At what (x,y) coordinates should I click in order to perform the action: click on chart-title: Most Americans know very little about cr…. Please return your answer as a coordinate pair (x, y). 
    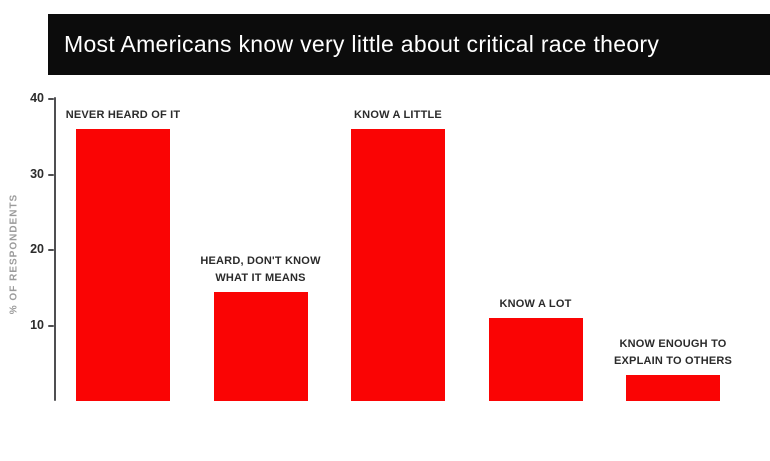
    Looking at the image, I should click on (362, 44).